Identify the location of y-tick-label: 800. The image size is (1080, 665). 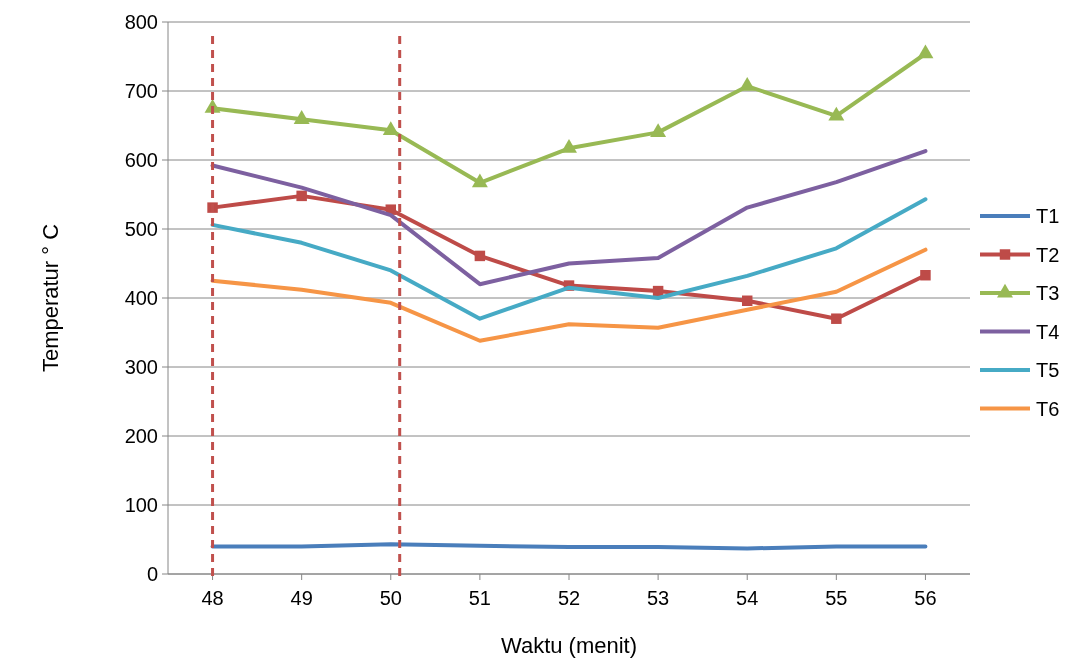
(141, 22).